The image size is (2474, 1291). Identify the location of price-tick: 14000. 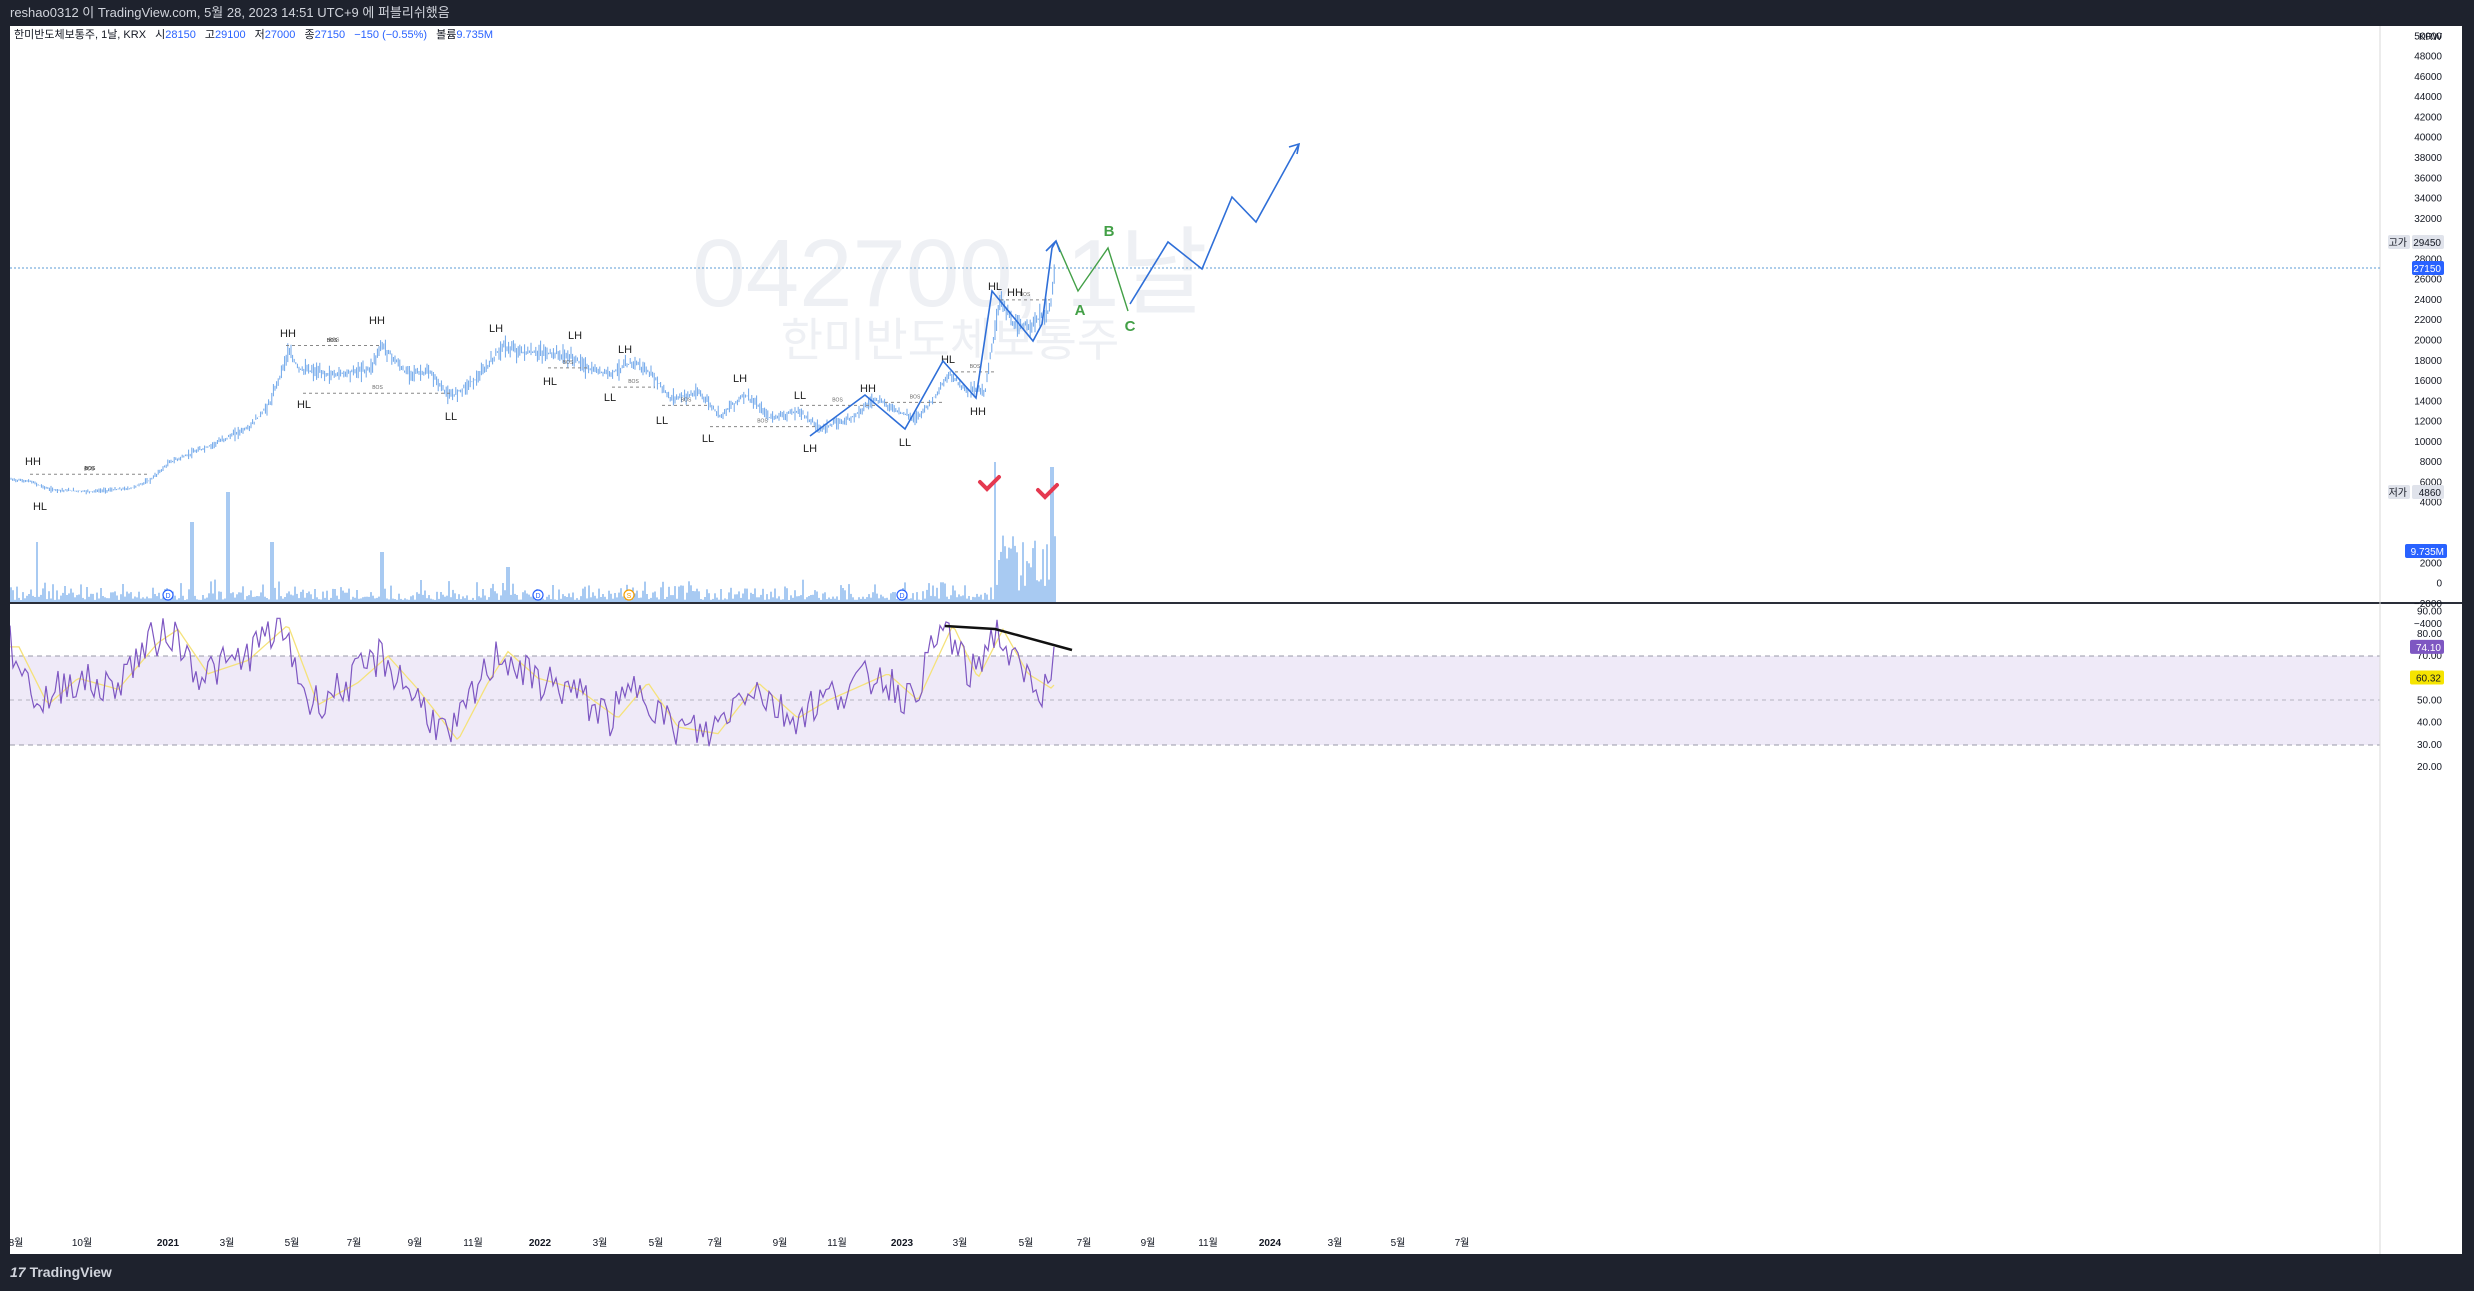
(2428, 401).